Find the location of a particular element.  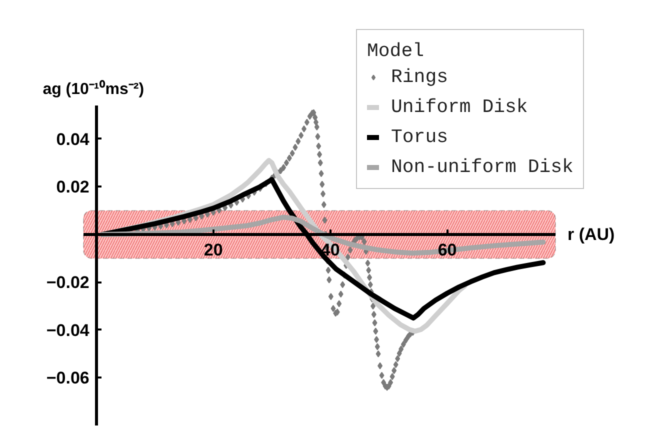

y-tick-label: 0.04 is located at coordinates (73, 139).